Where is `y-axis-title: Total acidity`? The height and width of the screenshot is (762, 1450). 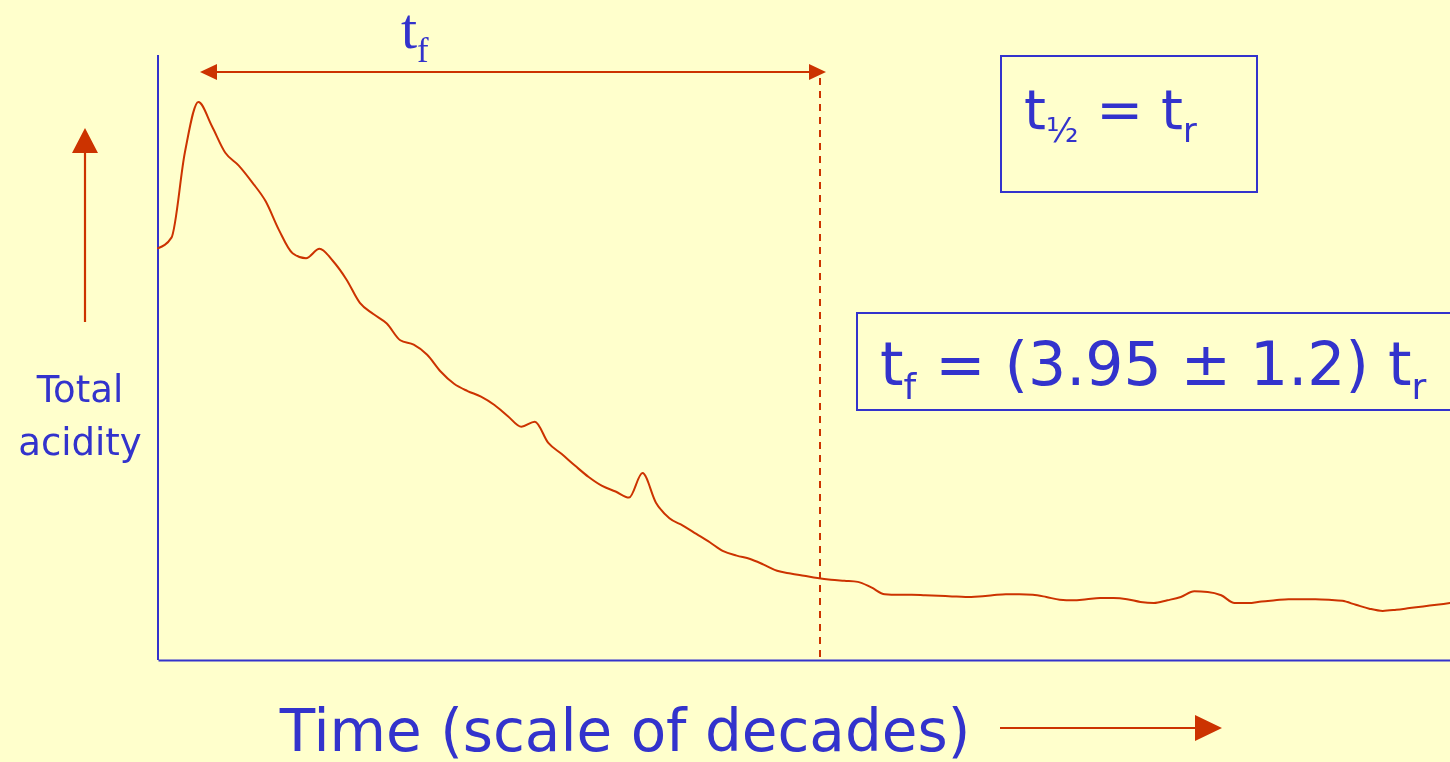
y-axis-title: Total acidity is located at coordinates (80, 416).